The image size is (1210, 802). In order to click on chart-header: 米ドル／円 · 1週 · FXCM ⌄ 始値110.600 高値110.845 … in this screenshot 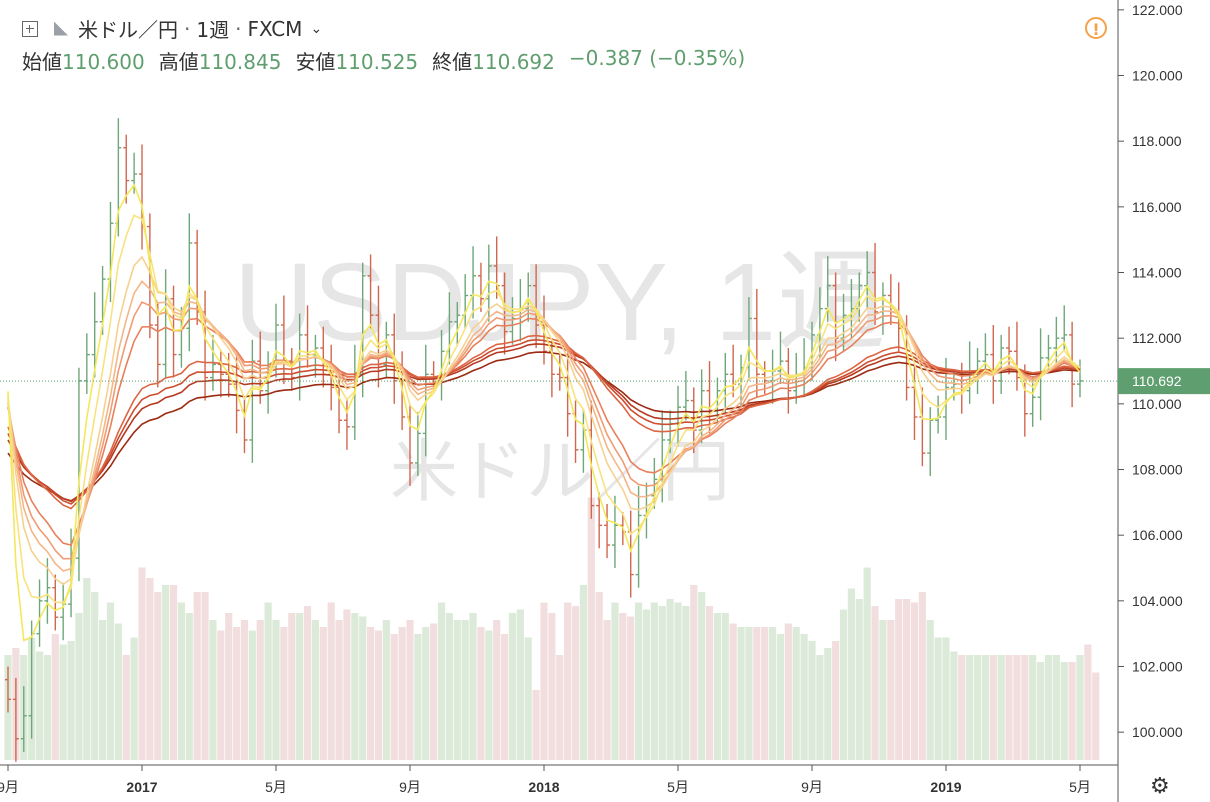, I will do `click(555, 40)`.